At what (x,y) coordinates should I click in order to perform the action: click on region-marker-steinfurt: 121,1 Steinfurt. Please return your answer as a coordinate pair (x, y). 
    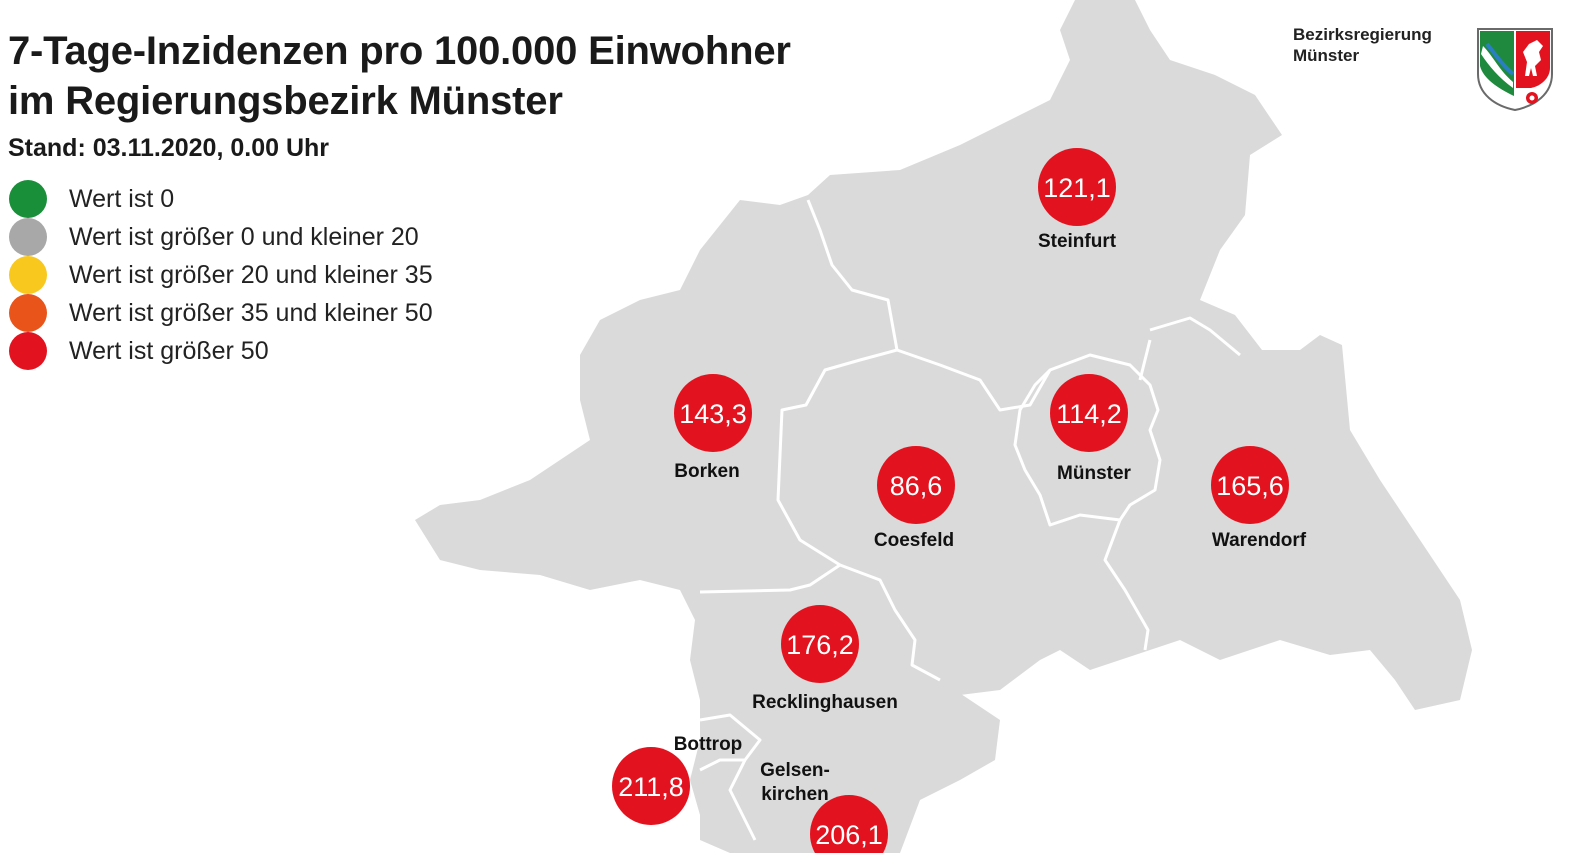
    Looking at the image, I should click on (1077, 200).